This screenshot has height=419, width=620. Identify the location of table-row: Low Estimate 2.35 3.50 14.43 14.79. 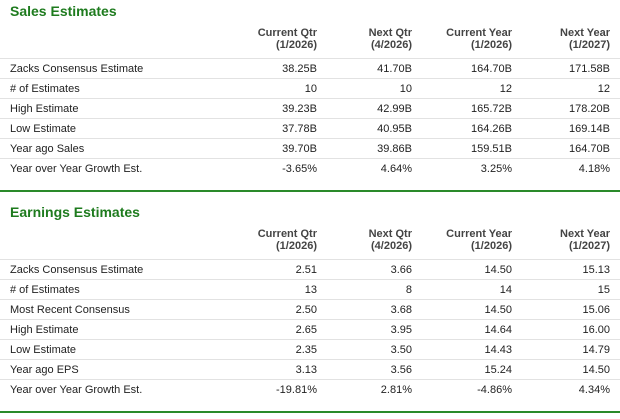
(310, 349).